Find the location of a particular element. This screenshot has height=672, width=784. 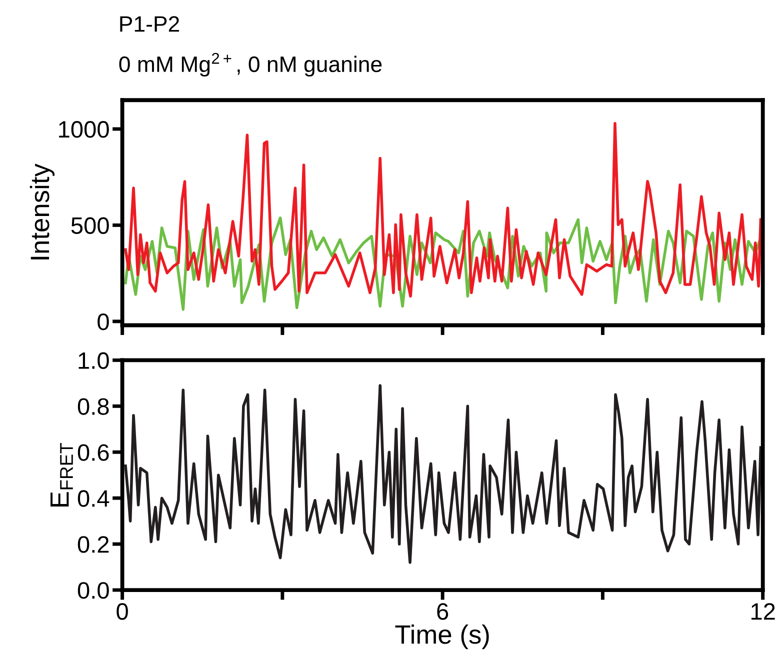

y-tick-label: 0.2 is located at coordinates (93, 544).